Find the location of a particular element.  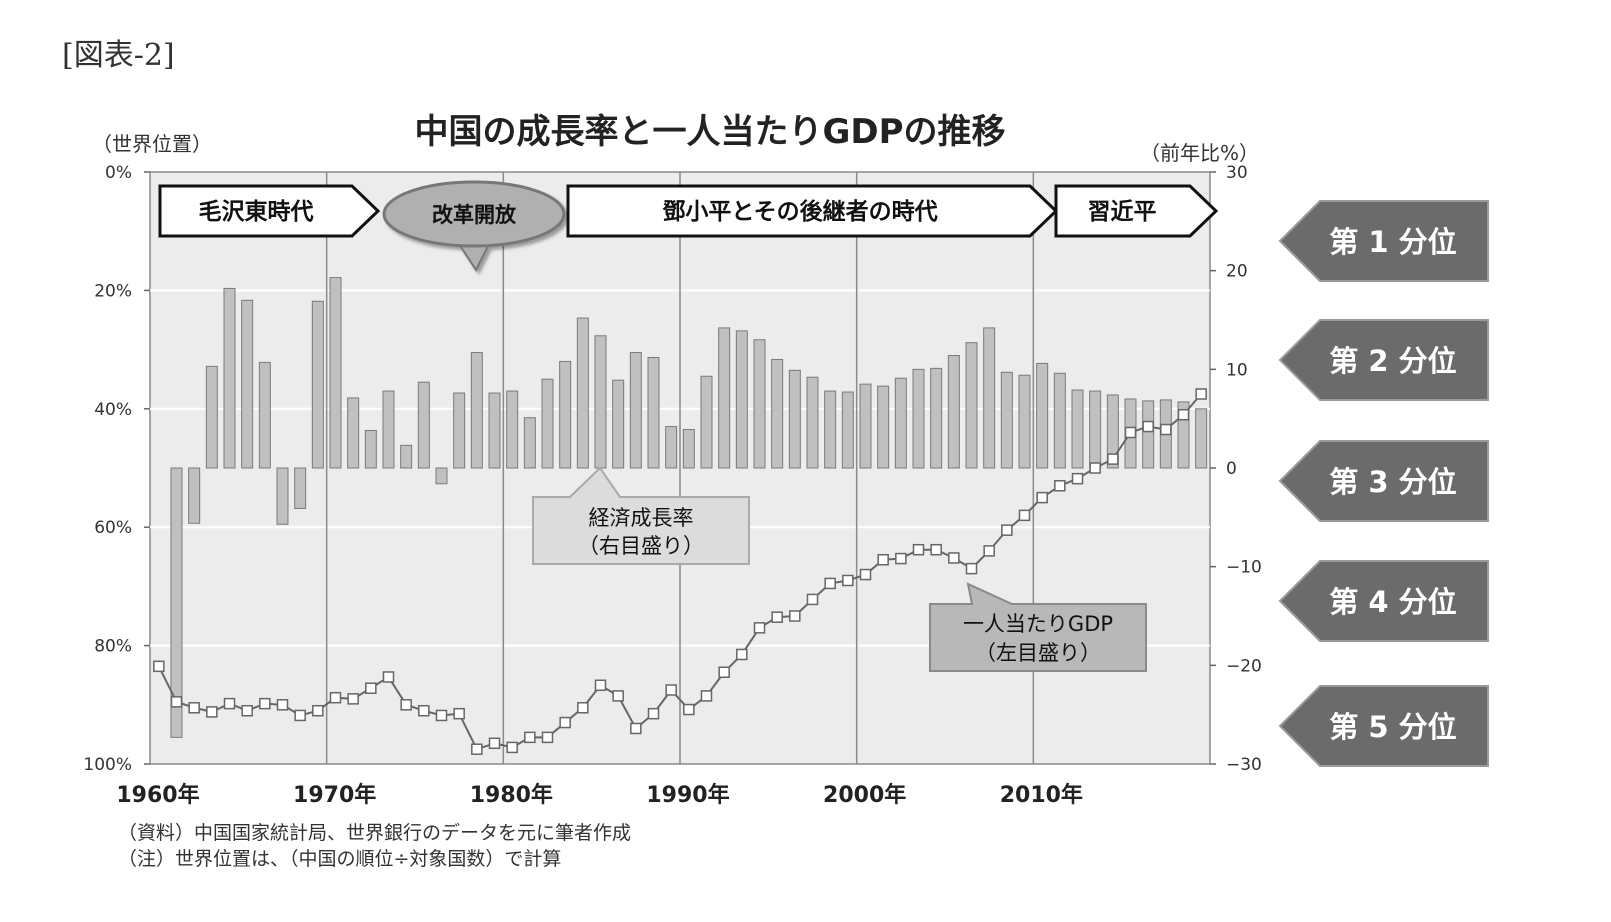

quintile-markers: 第 1 分位第 2 分位第 3 分位第 4 分位第 5 分位 is located at coordinates (1383, 483).